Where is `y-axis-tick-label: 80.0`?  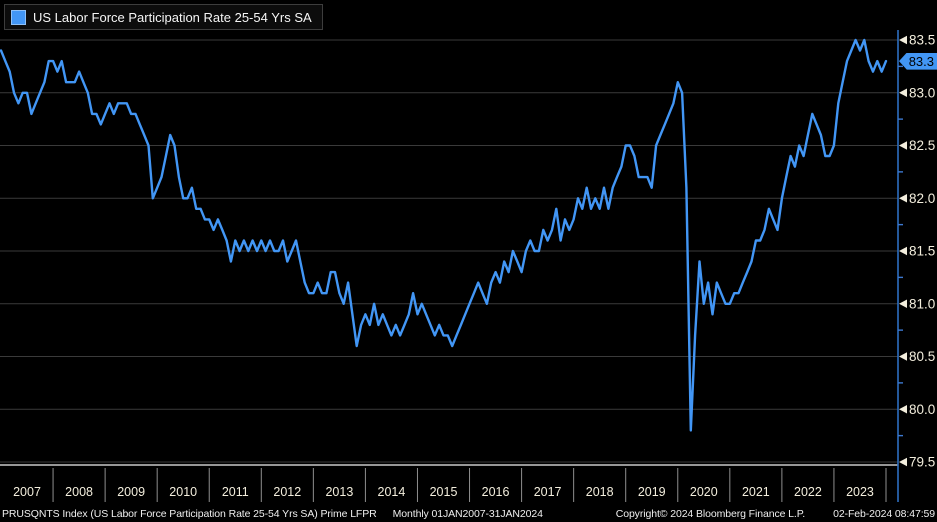
y-axis-tick-label: 80.0 is located at coordinates (922, 409).